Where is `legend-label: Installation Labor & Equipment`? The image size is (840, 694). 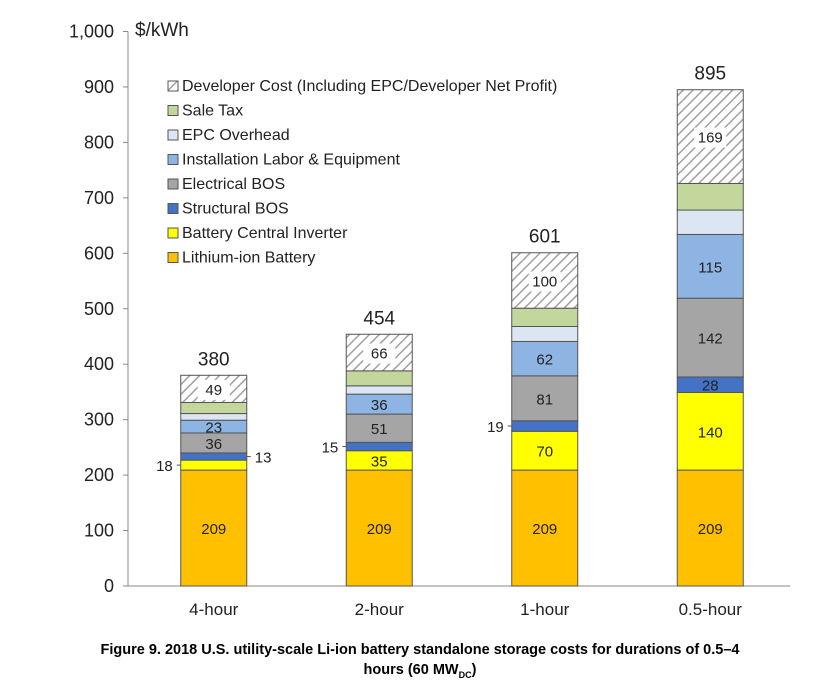
legend-label: Installation Labor & Equipment is located at coordinates (291, 160).